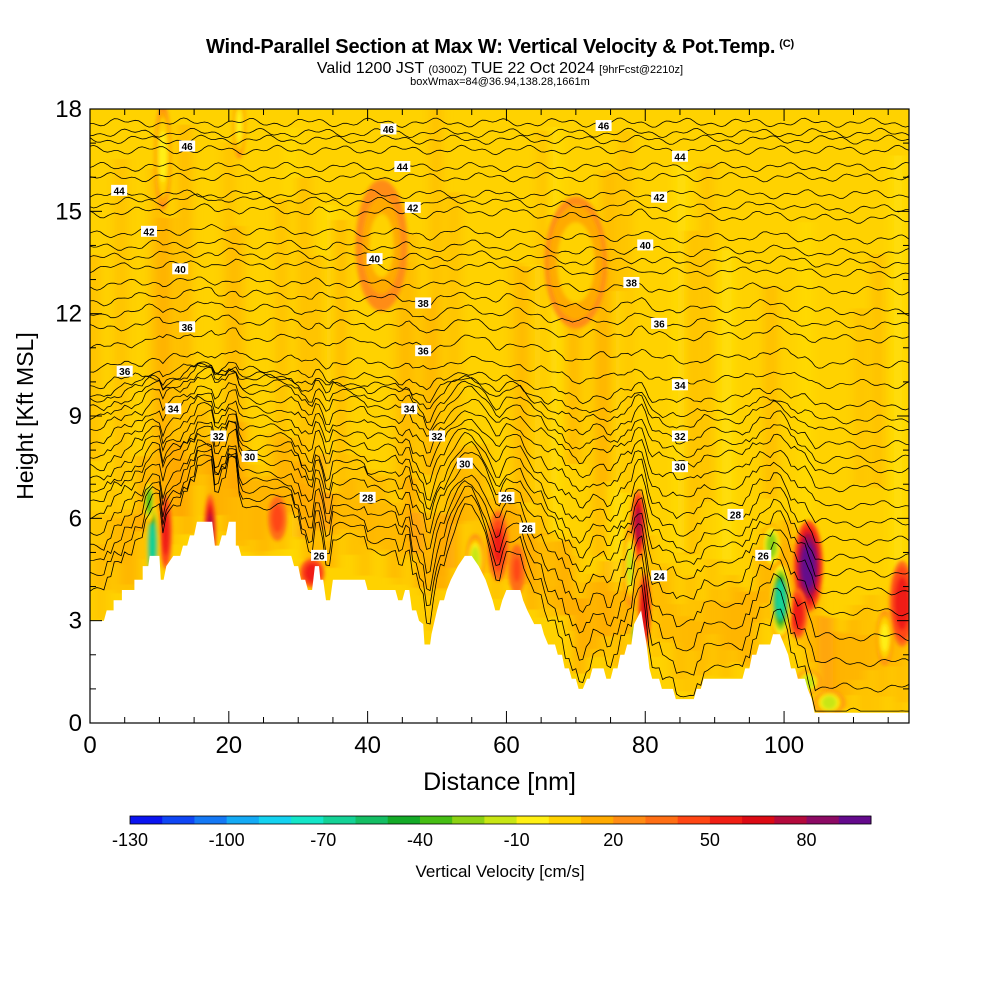  Describe the element at coordinates (75, 416) in the screenshot. I see `y-tick-label: 9` at that location.